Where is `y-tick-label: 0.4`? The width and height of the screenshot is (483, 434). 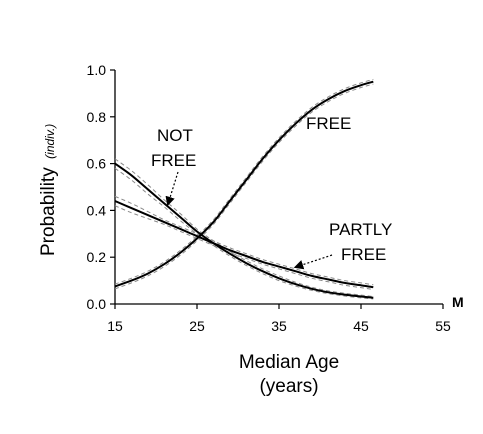
y-tick-label: 0.4 is located at coordinates (97, 210).